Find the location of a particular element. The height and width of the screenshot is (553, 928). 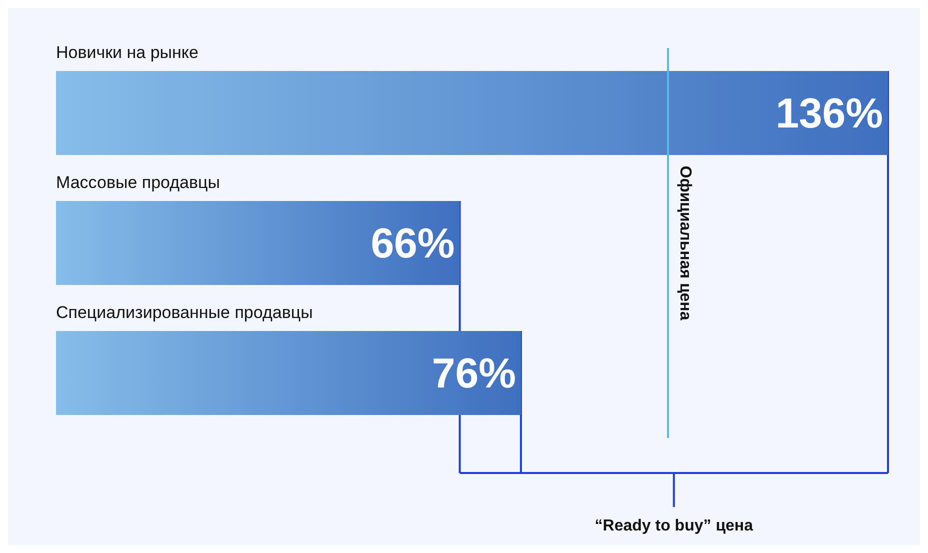

data-label: 136% is located at coordinates (829, 113).